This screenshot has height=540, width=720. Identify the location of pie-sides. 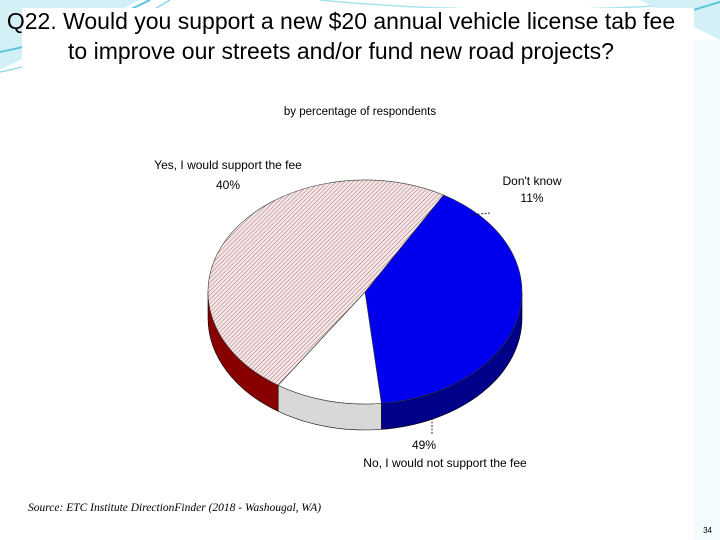
(365, 361).